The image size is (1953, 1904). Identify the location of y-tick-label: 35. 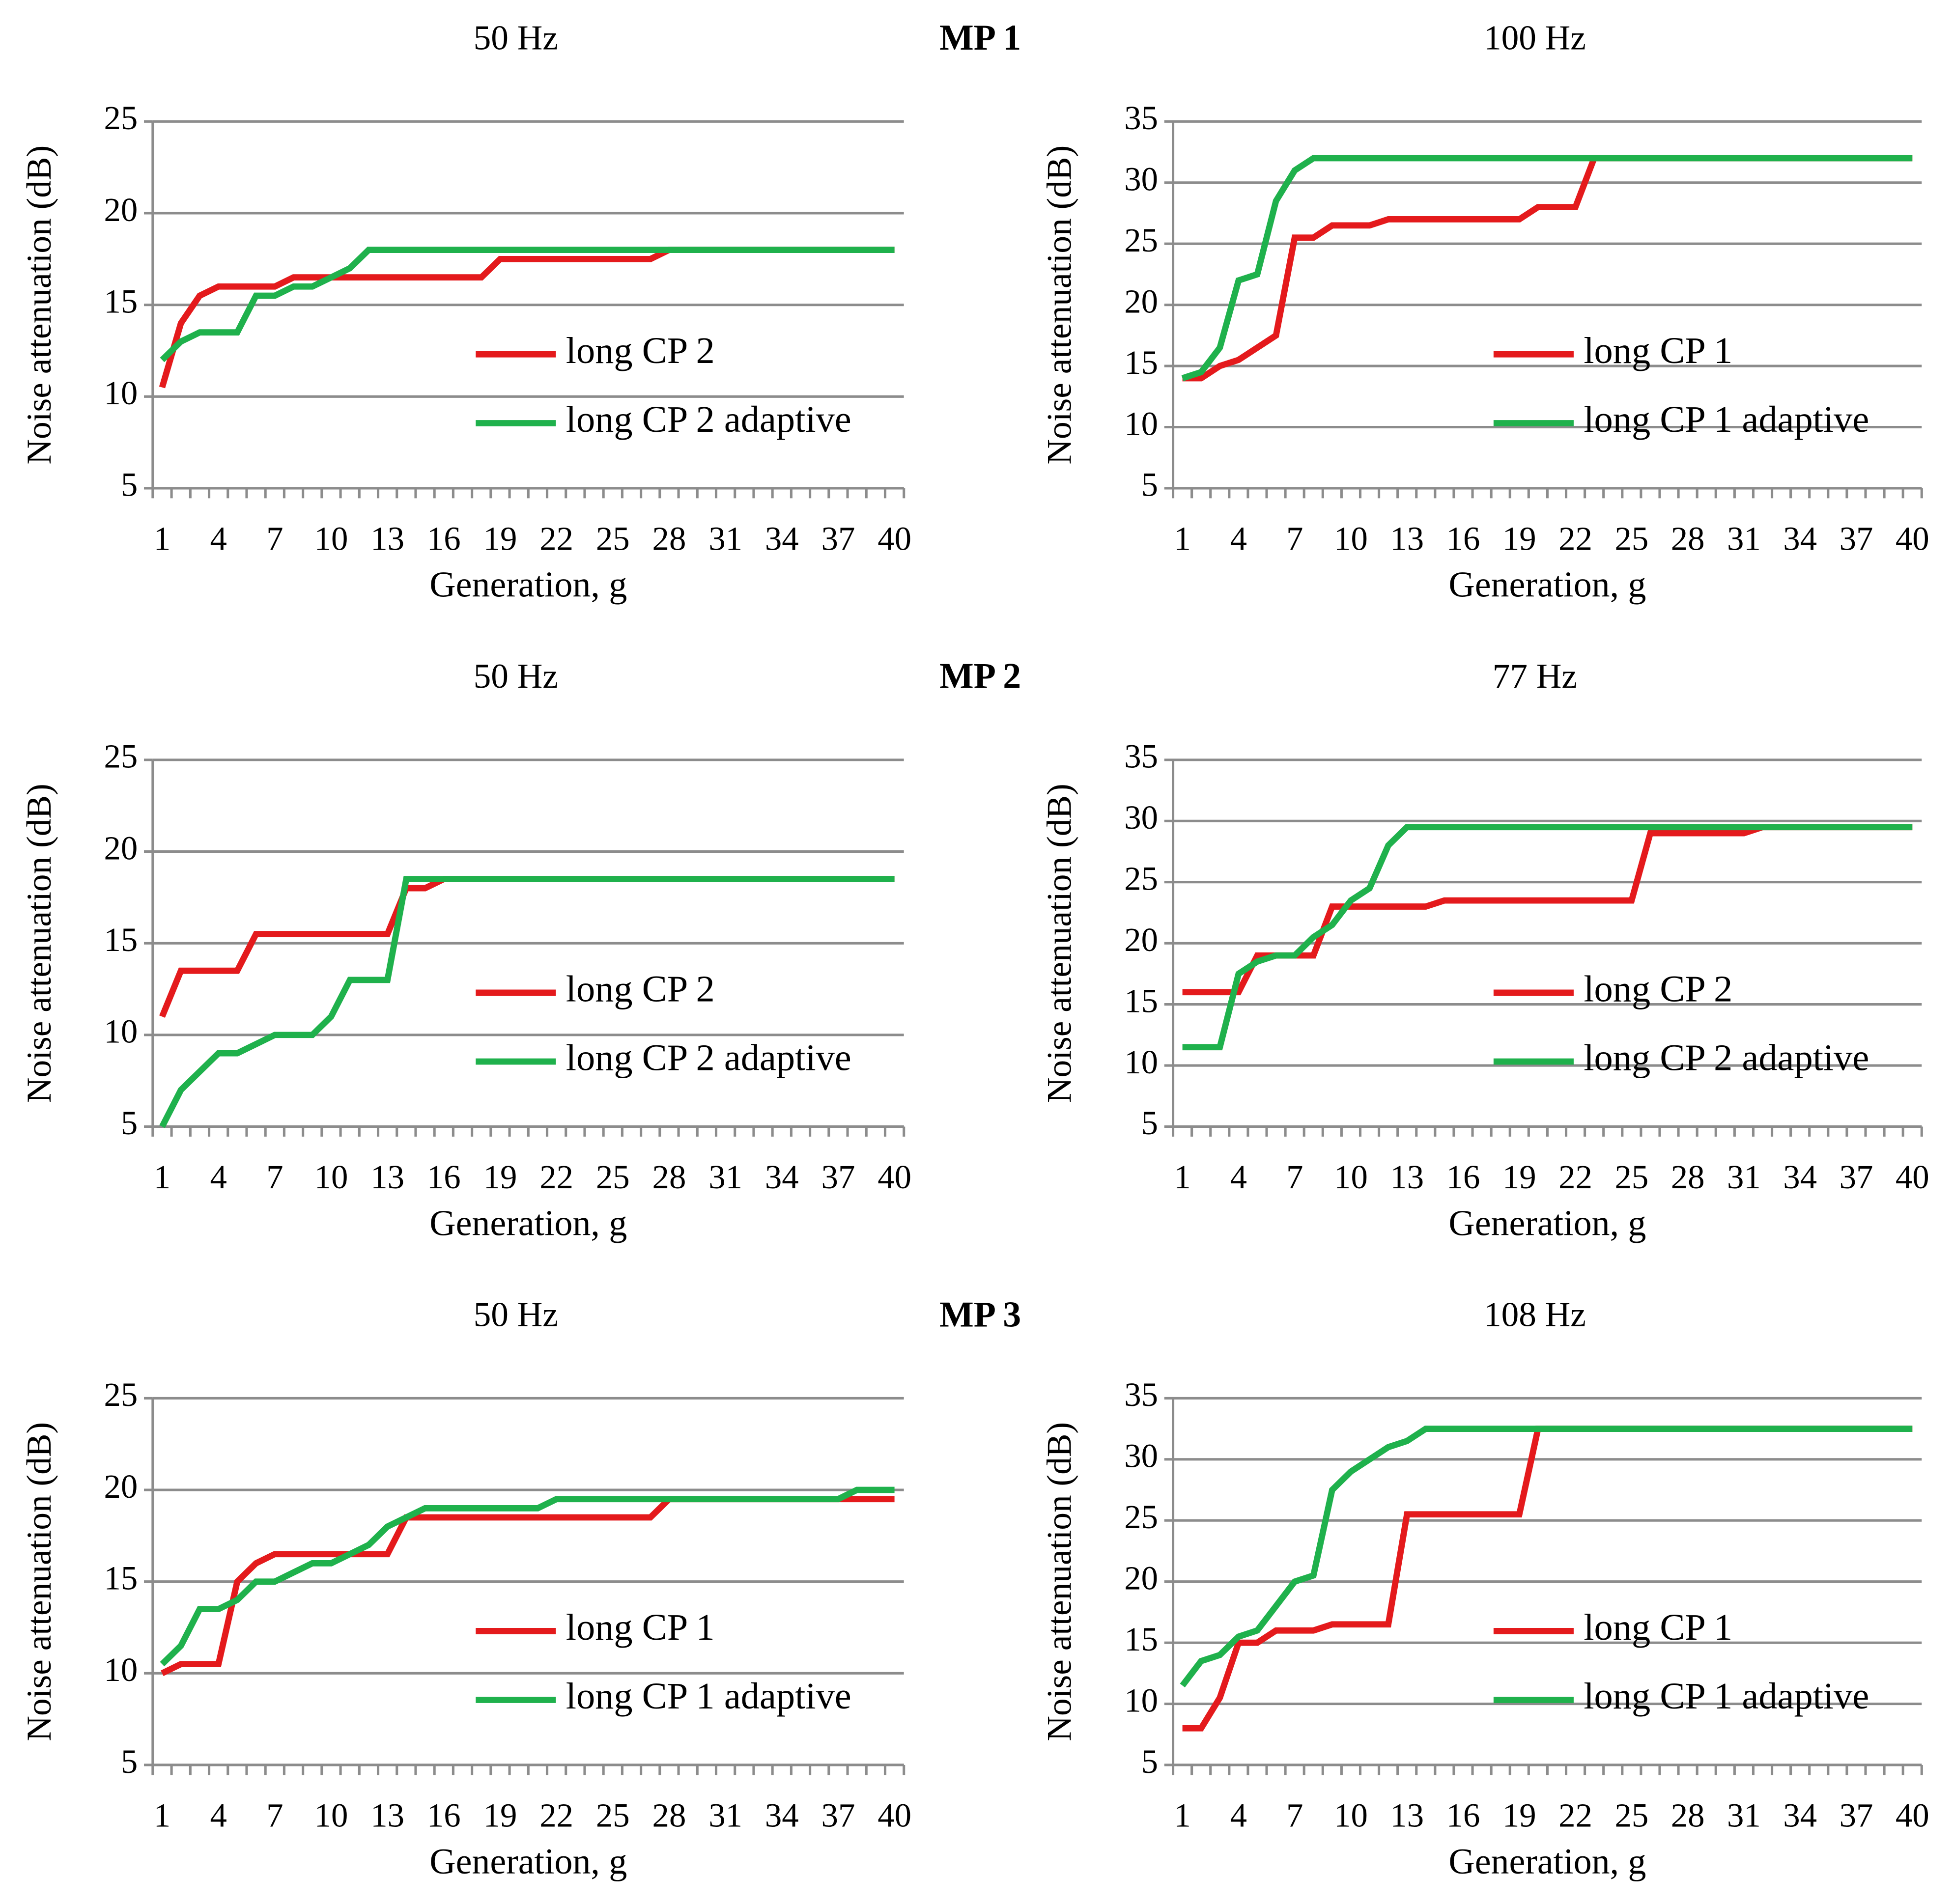
(1141, 1394).